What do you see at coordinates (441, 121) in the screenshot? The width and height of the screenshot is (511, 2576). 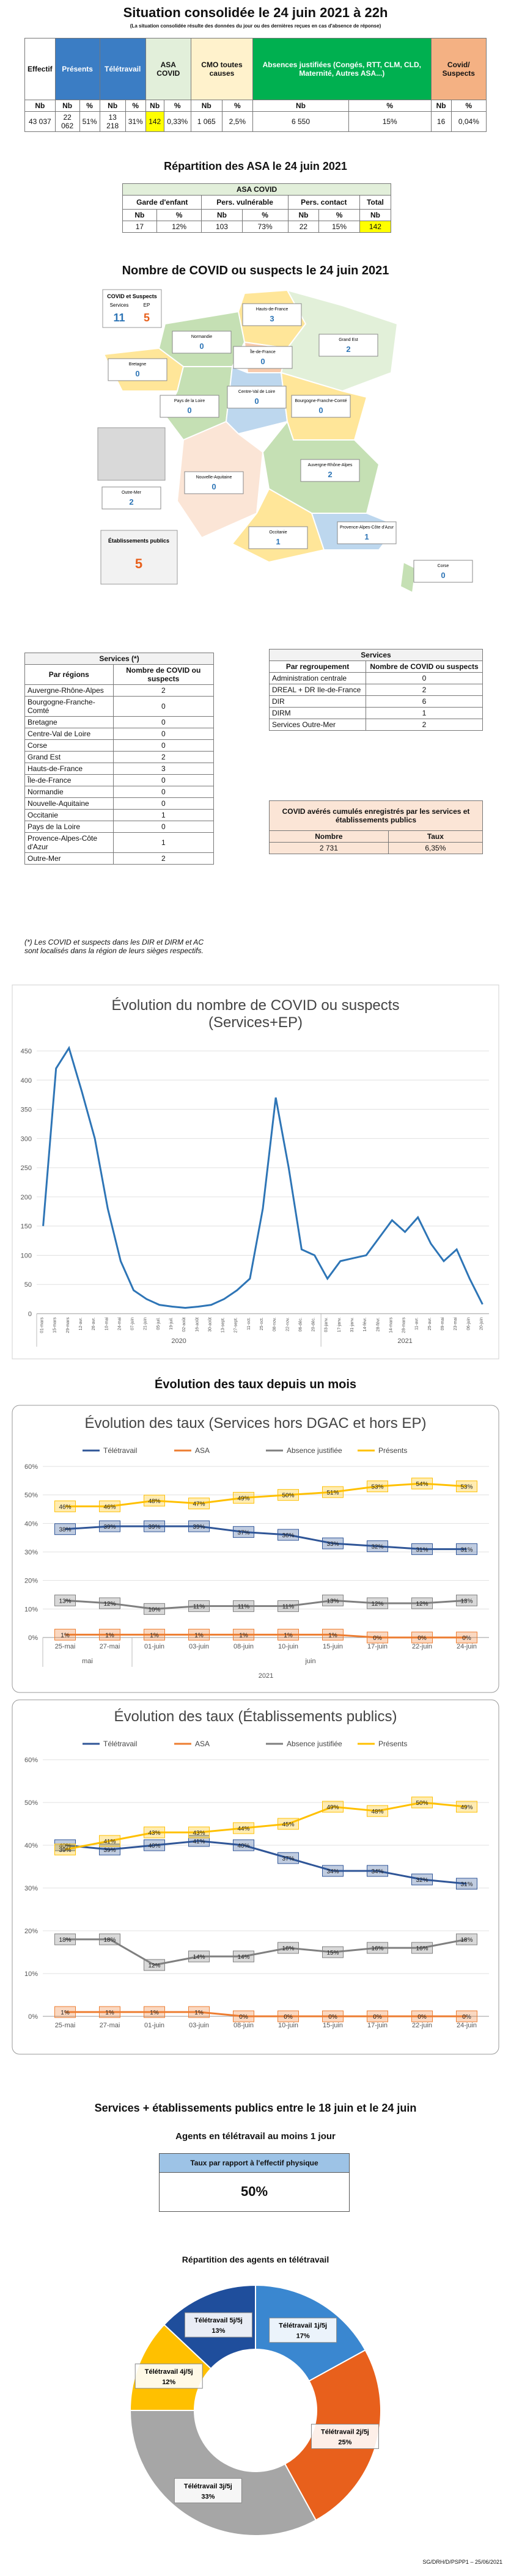 I see `table-value: 16` at bounding box center [441, 121].